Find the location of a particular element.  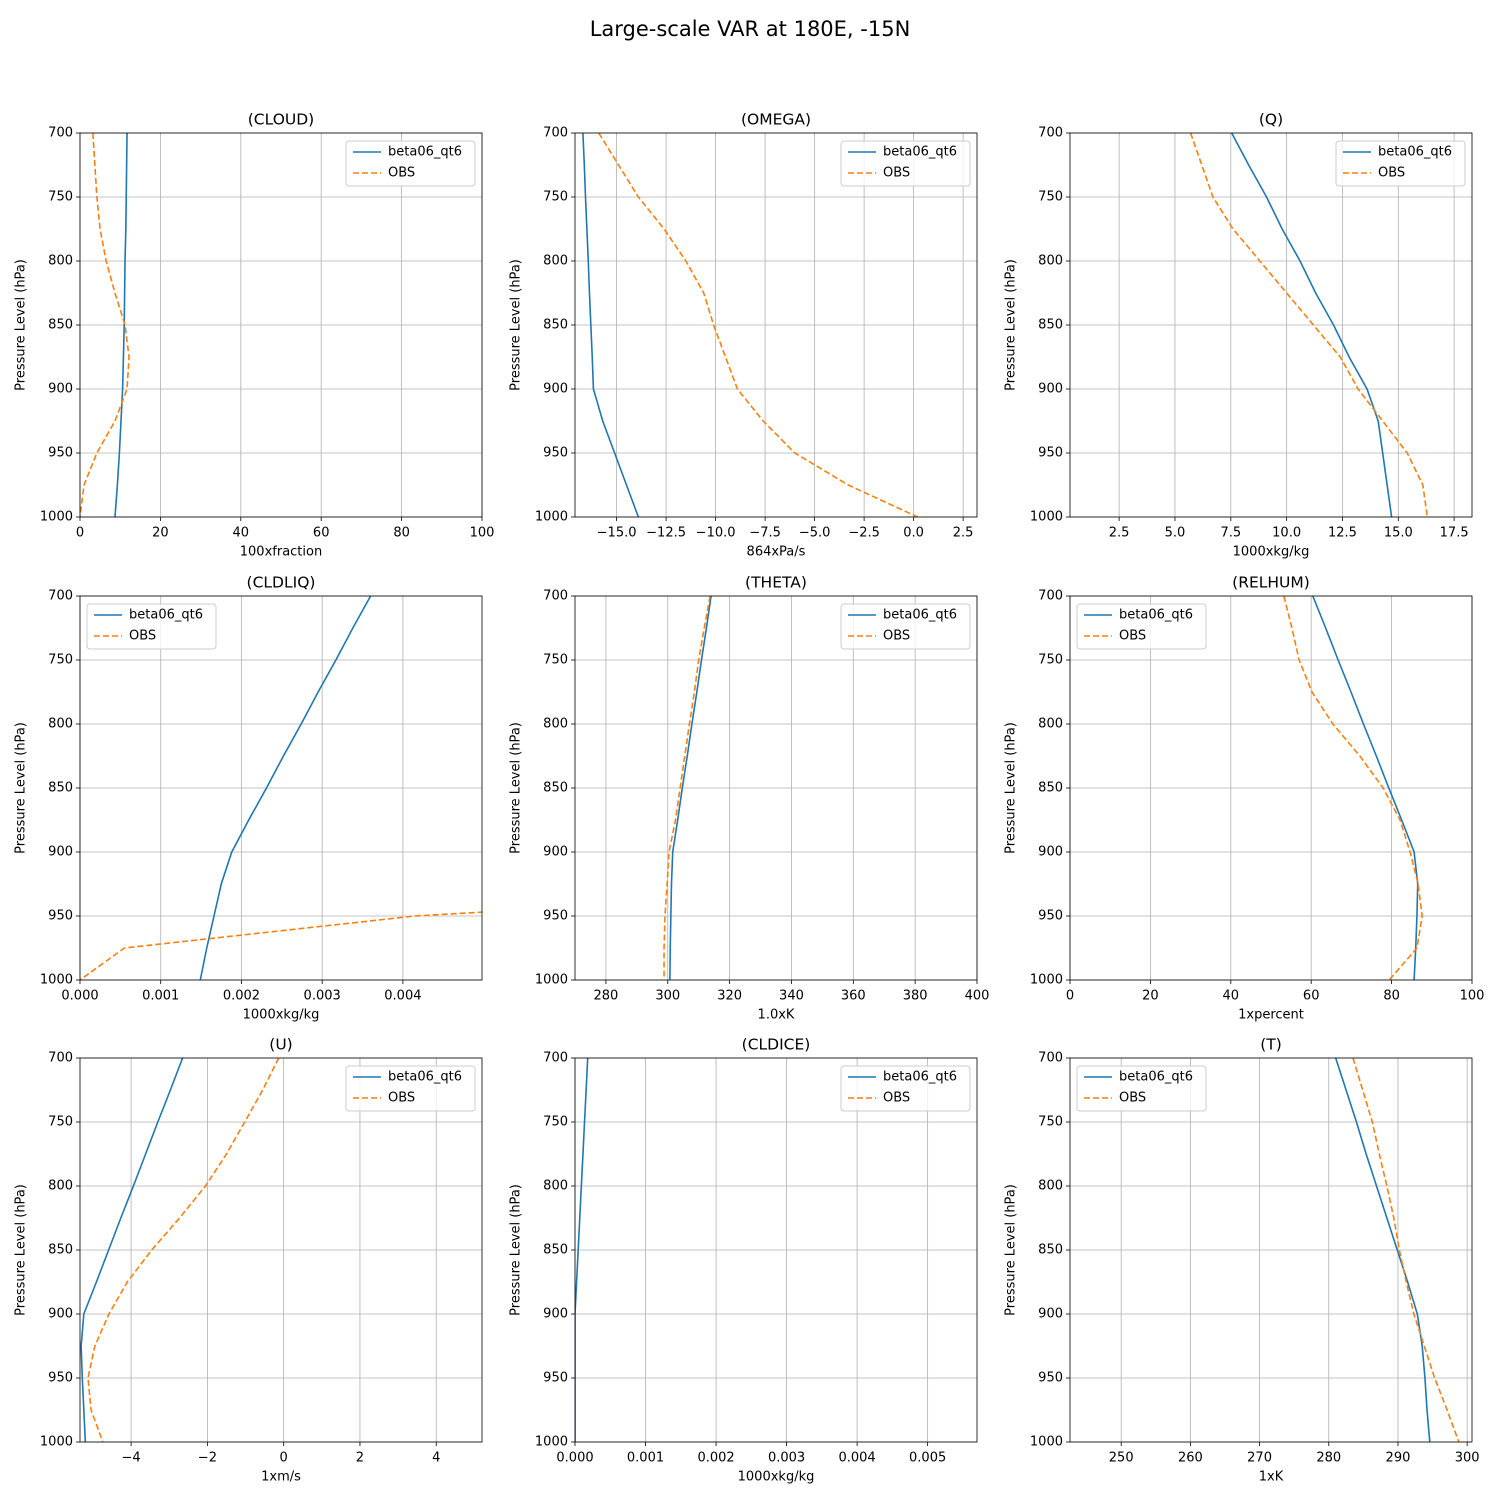

x-tick-label: 12.5 is located at coordinates (1342, 533).